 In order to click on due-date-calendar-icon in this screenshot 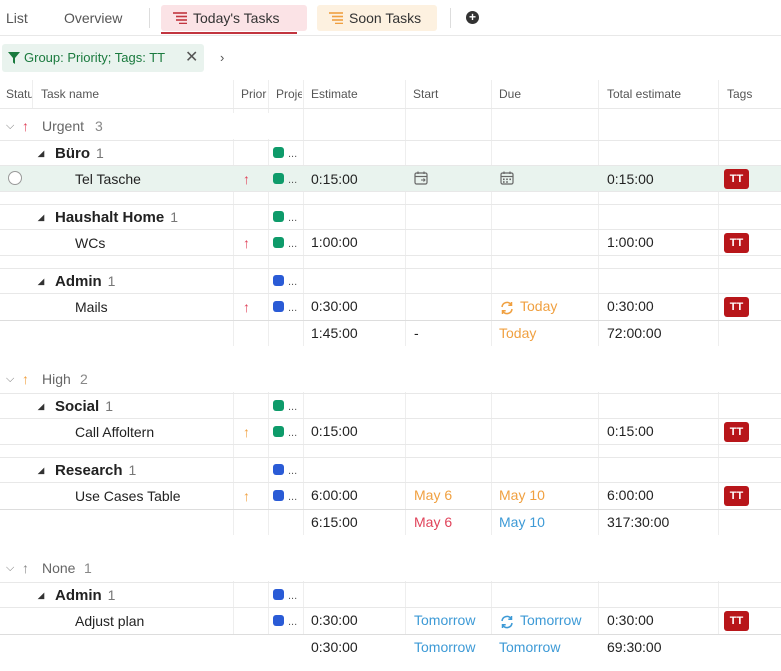, I will do `click(507, 178)`.